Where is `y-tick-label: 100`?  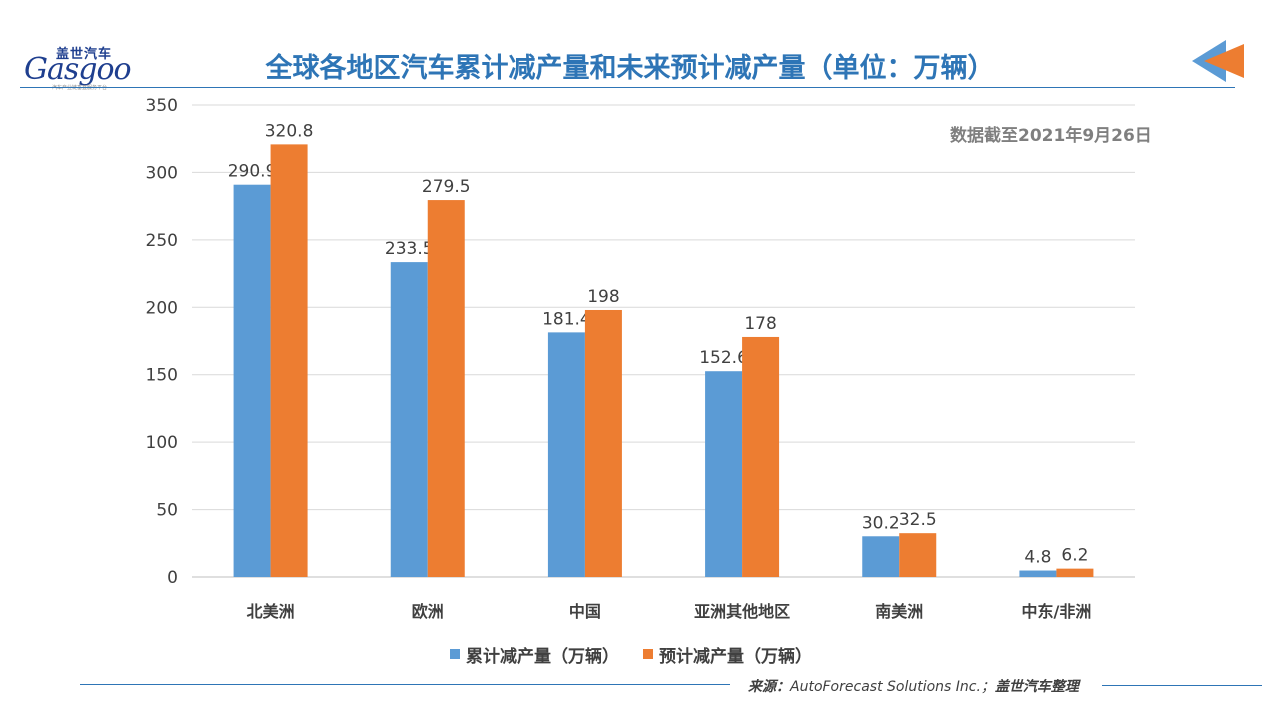
y-tick-label: 100 is located at coordinates (162, 443).